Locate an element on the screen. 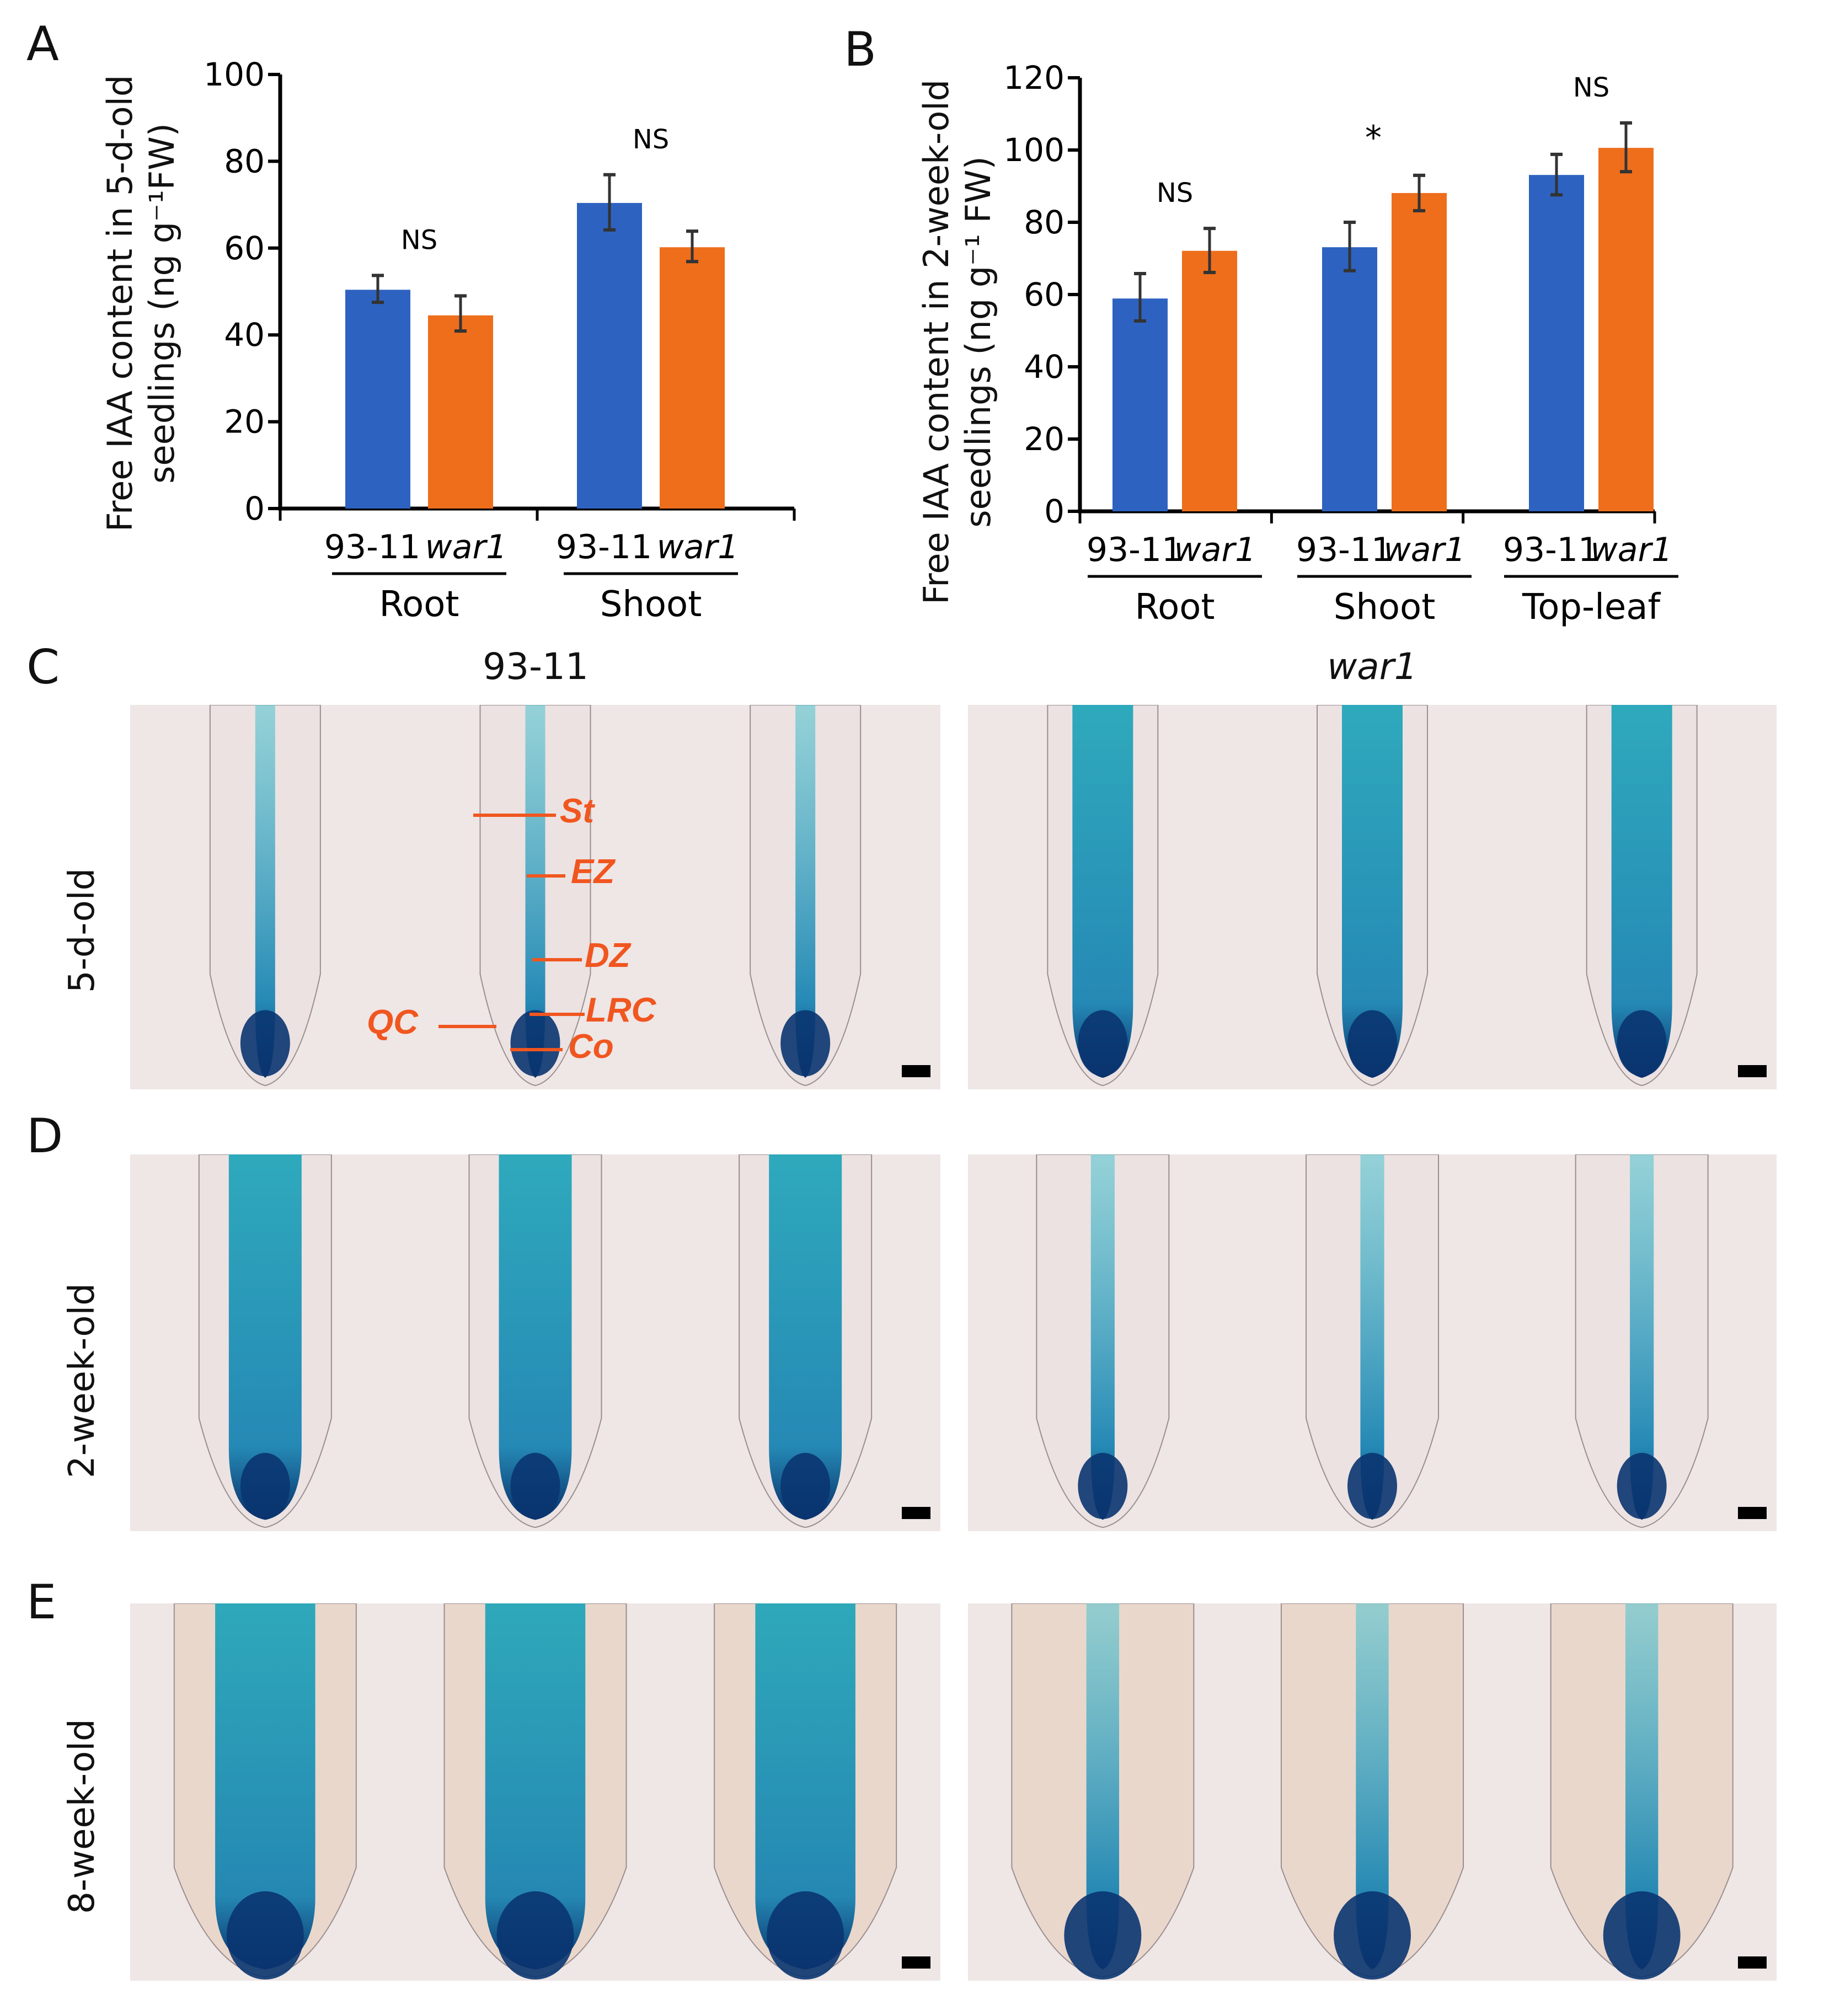 The image size is (1824, 2016). annotation-line-st is located at coordinates (514, 815).